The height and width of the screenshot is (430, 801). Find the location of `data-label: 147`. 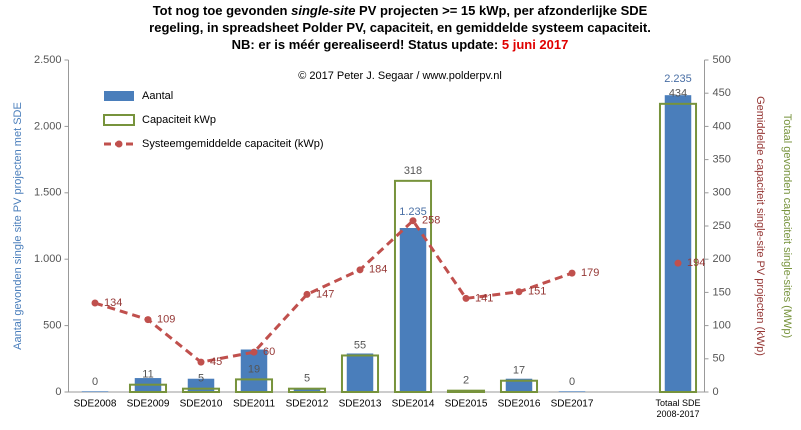

data-label: 147 is located at coordinates (325, 294).